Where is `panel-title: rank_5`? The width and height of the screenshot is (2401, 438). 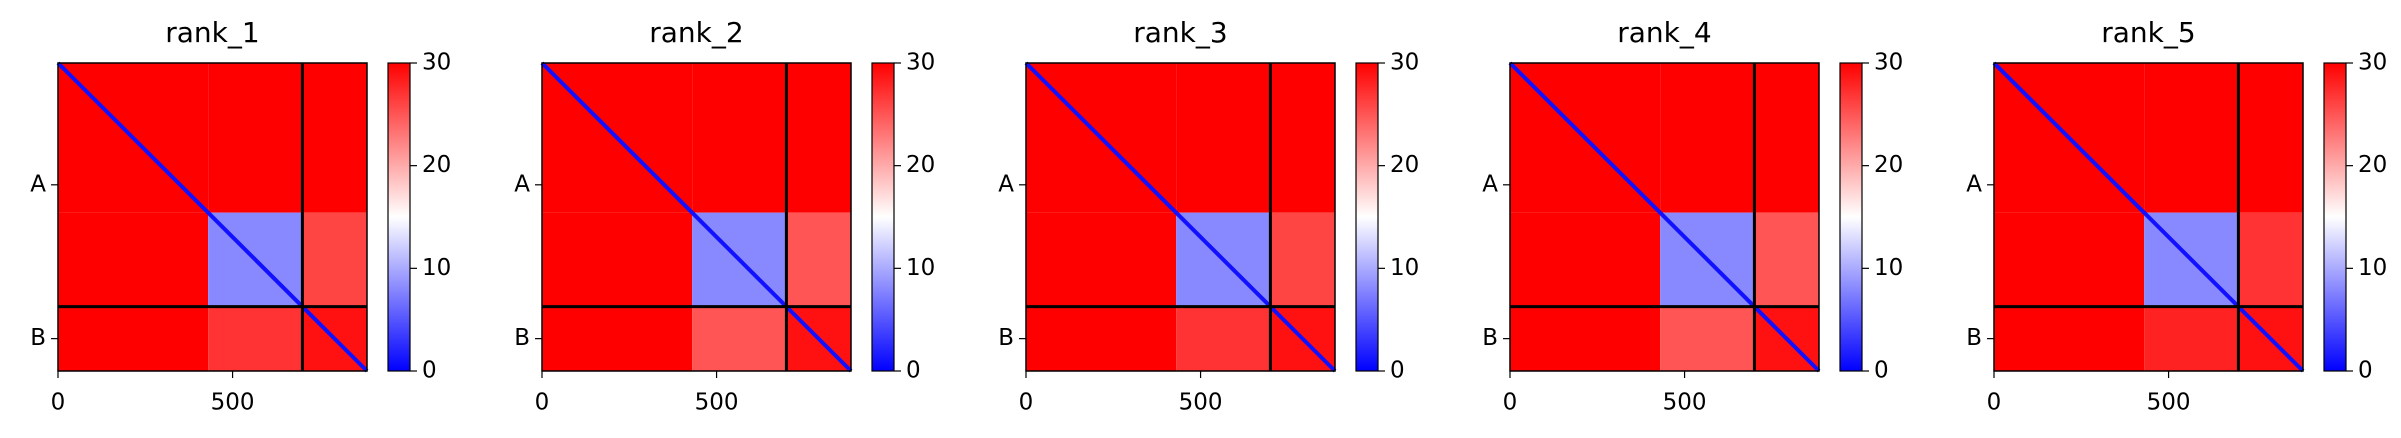 panel-title: rank_5 is located at coordinates (2148, 32).